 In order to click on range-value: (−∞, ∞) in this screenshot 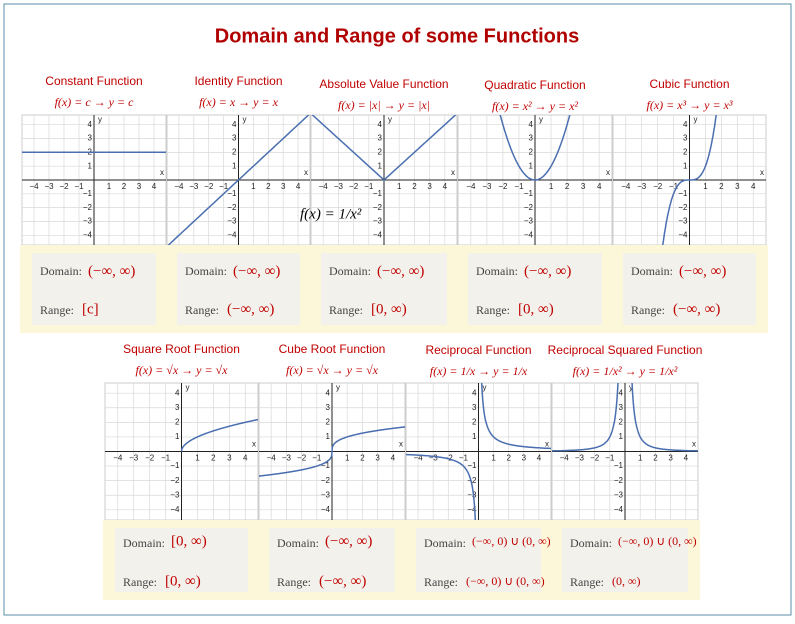, I will do `click(250, 309)`.